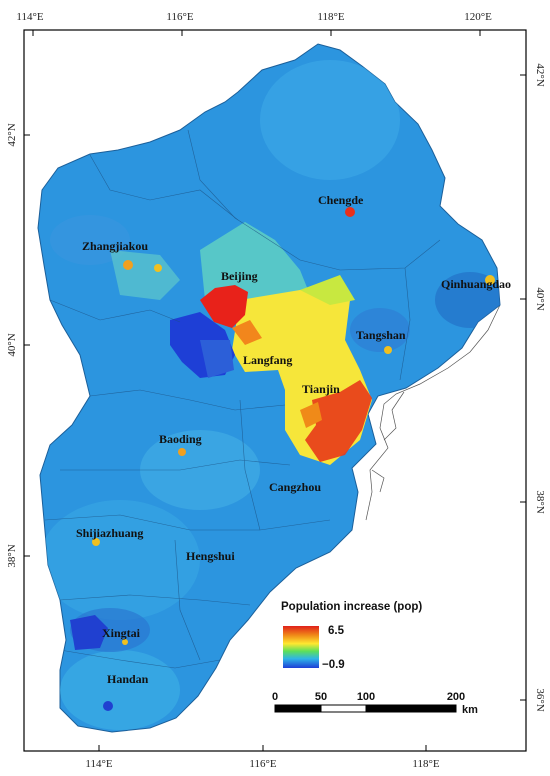  Describe the element at coordinates (301, 647) in the screenshot. I see `legend-color-ramp` at that location.